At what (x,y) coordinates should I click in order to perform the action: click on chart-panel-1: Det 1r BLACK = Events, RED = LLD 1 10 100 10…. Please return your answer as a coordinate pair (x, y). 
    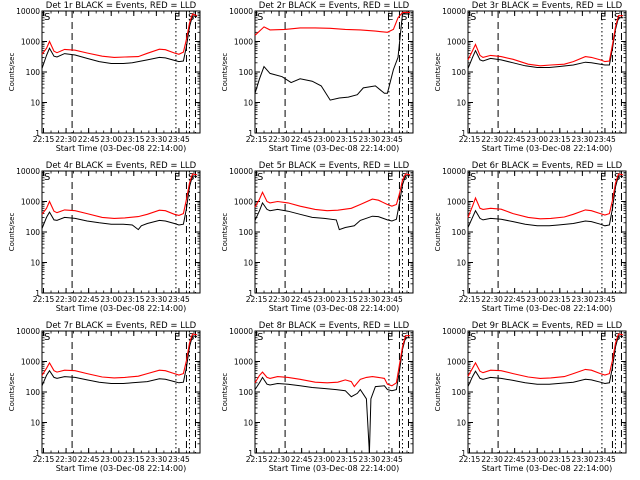
    Looking at the image, I should click on (104, 77).